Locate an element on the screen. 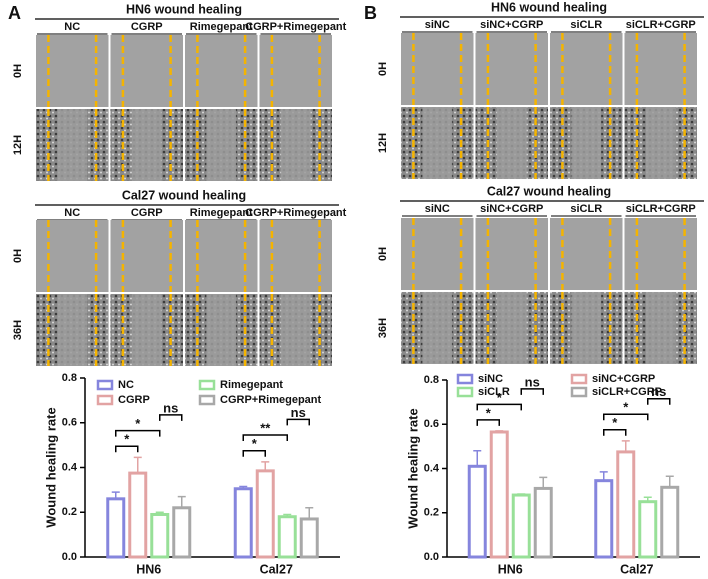 The image size is (708, 579). y-tick-label: 0.0 is located at coordinates (69, 557).